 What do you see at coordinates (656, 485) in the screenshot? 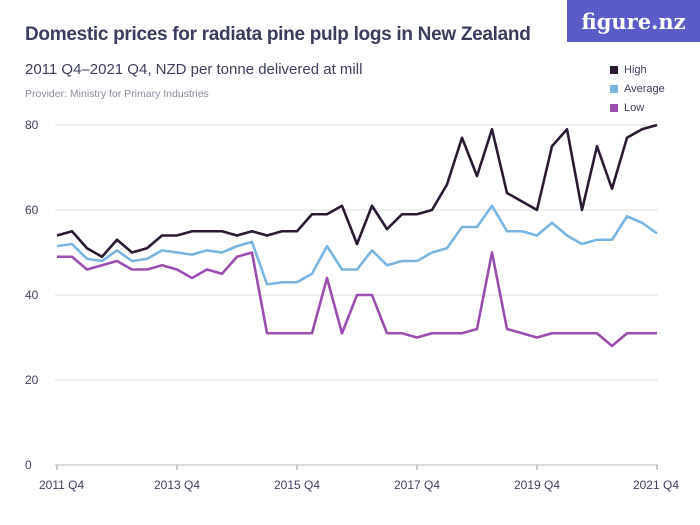
I see `x-tick-label: 2021 Q4` at bounding box center [656, 485].